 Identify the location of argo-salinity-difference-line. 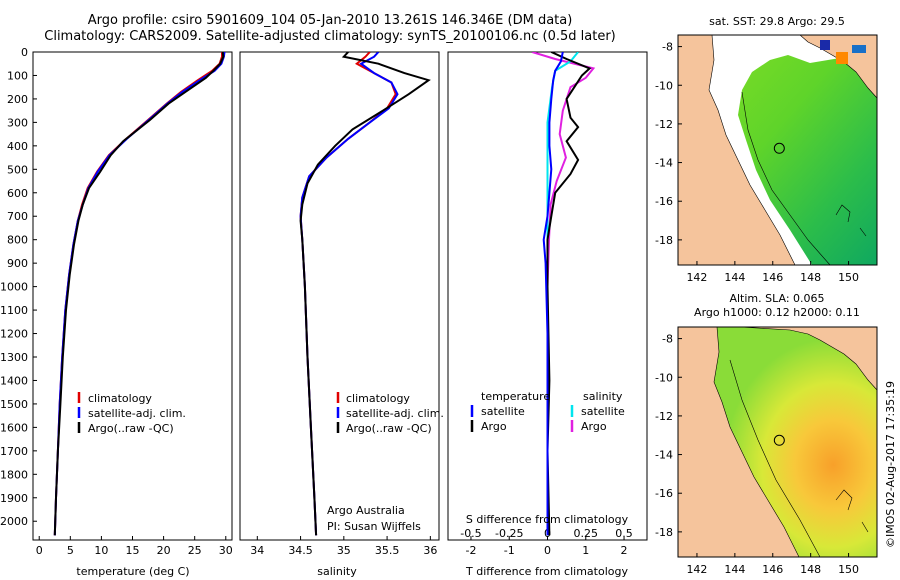
(563, 294).